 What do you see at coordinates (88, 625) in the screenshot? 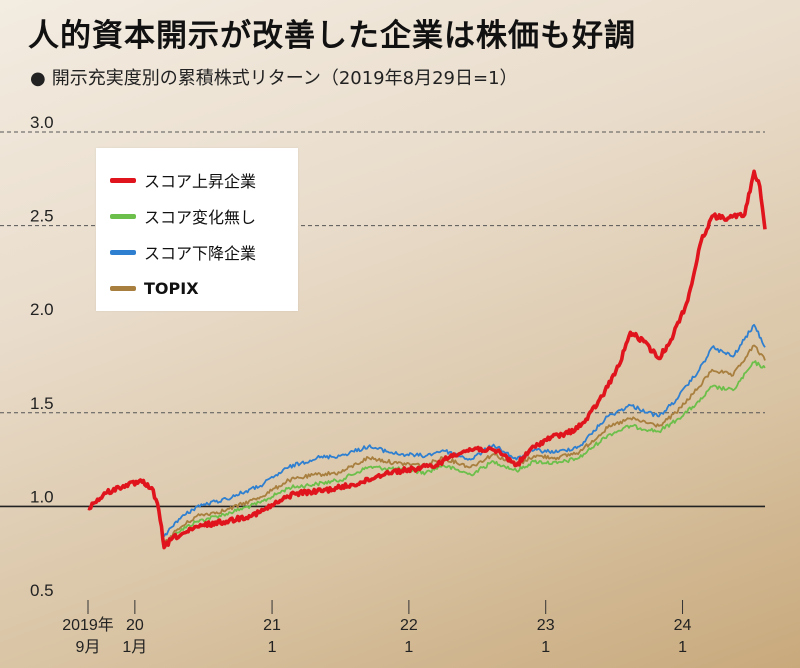
I see `x-tick-year: 2019年` at bounding box center [88, 625].